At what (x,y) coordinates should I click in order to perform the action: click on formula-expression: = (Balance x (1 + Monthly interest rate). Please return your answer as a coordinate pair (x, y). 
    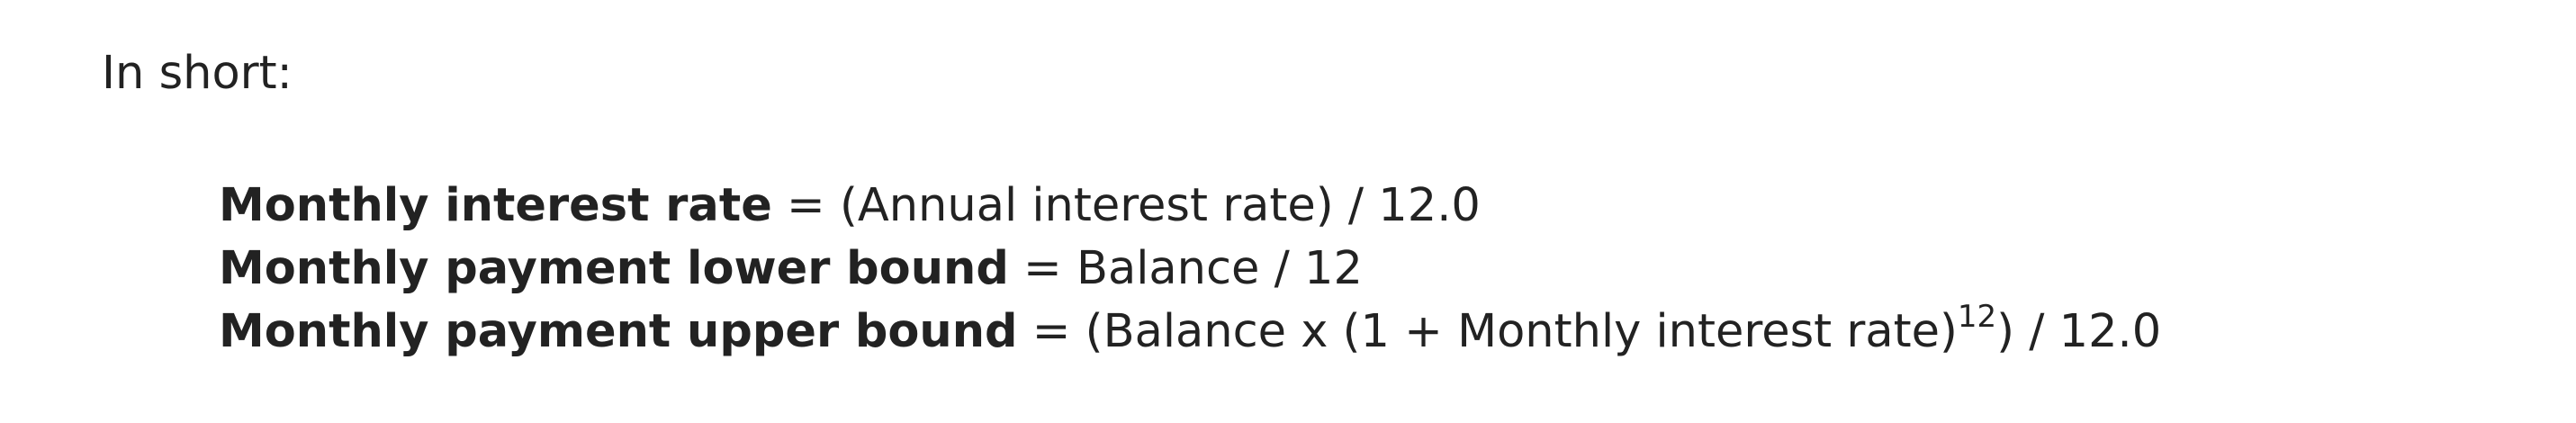
    Looking at the image, I should click on (1487, 332).